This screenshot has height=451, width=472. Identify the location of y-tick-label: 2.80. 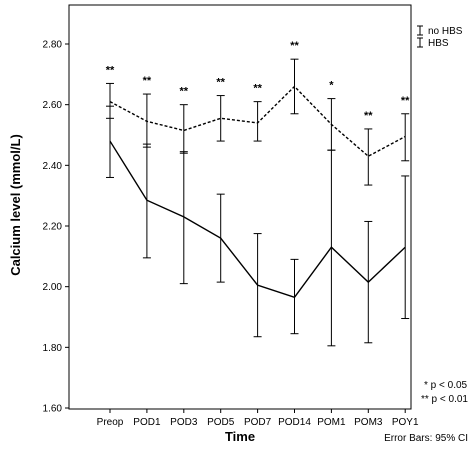
(53, 45).